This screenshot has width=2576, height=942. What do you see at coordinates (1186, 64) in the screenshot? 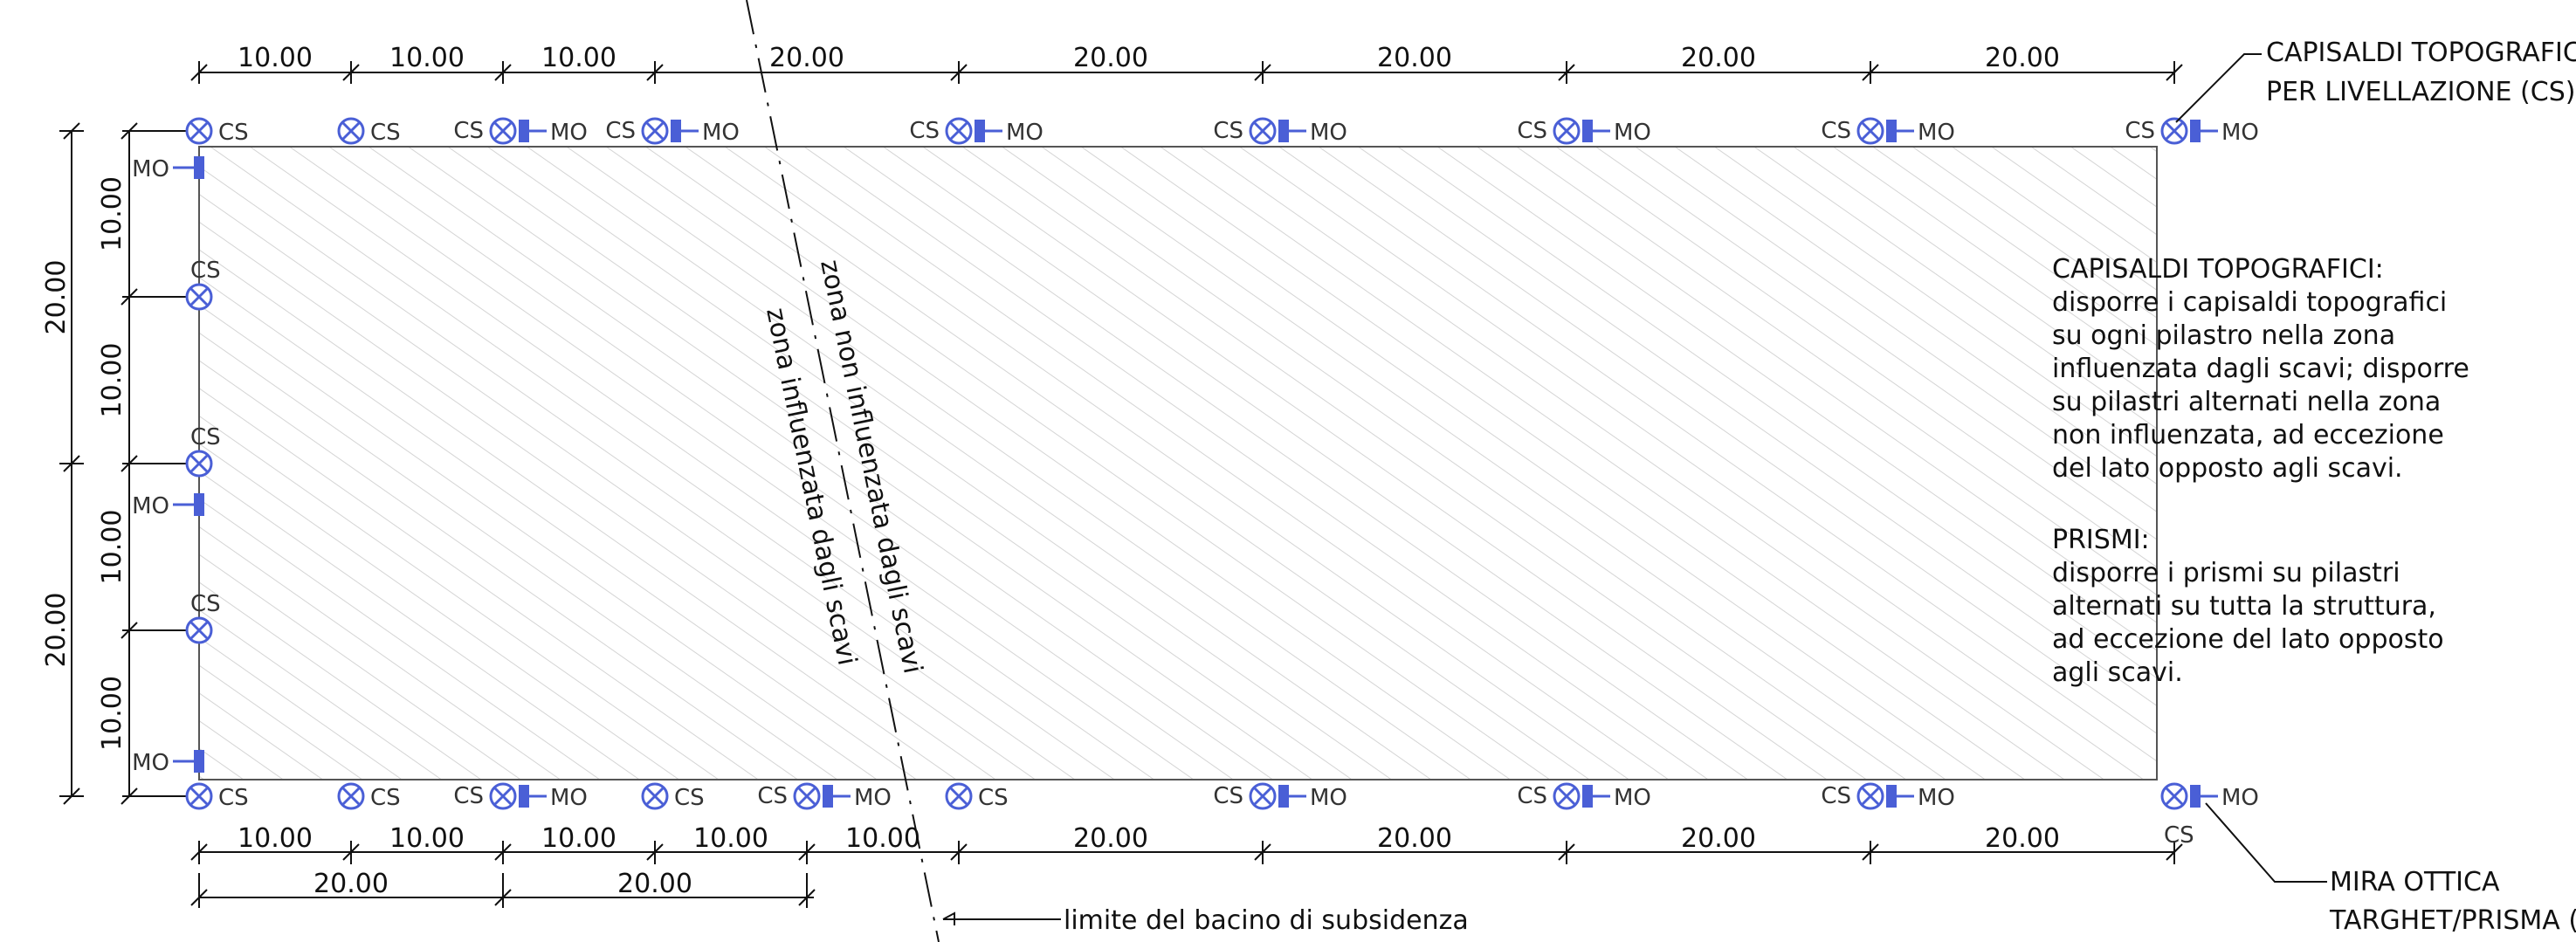
I see `top-dimension-chain: 10.00 10.00 10.00 20.00 20.00 20.00 20.00 20.00` at bounding box center [1186, 64].